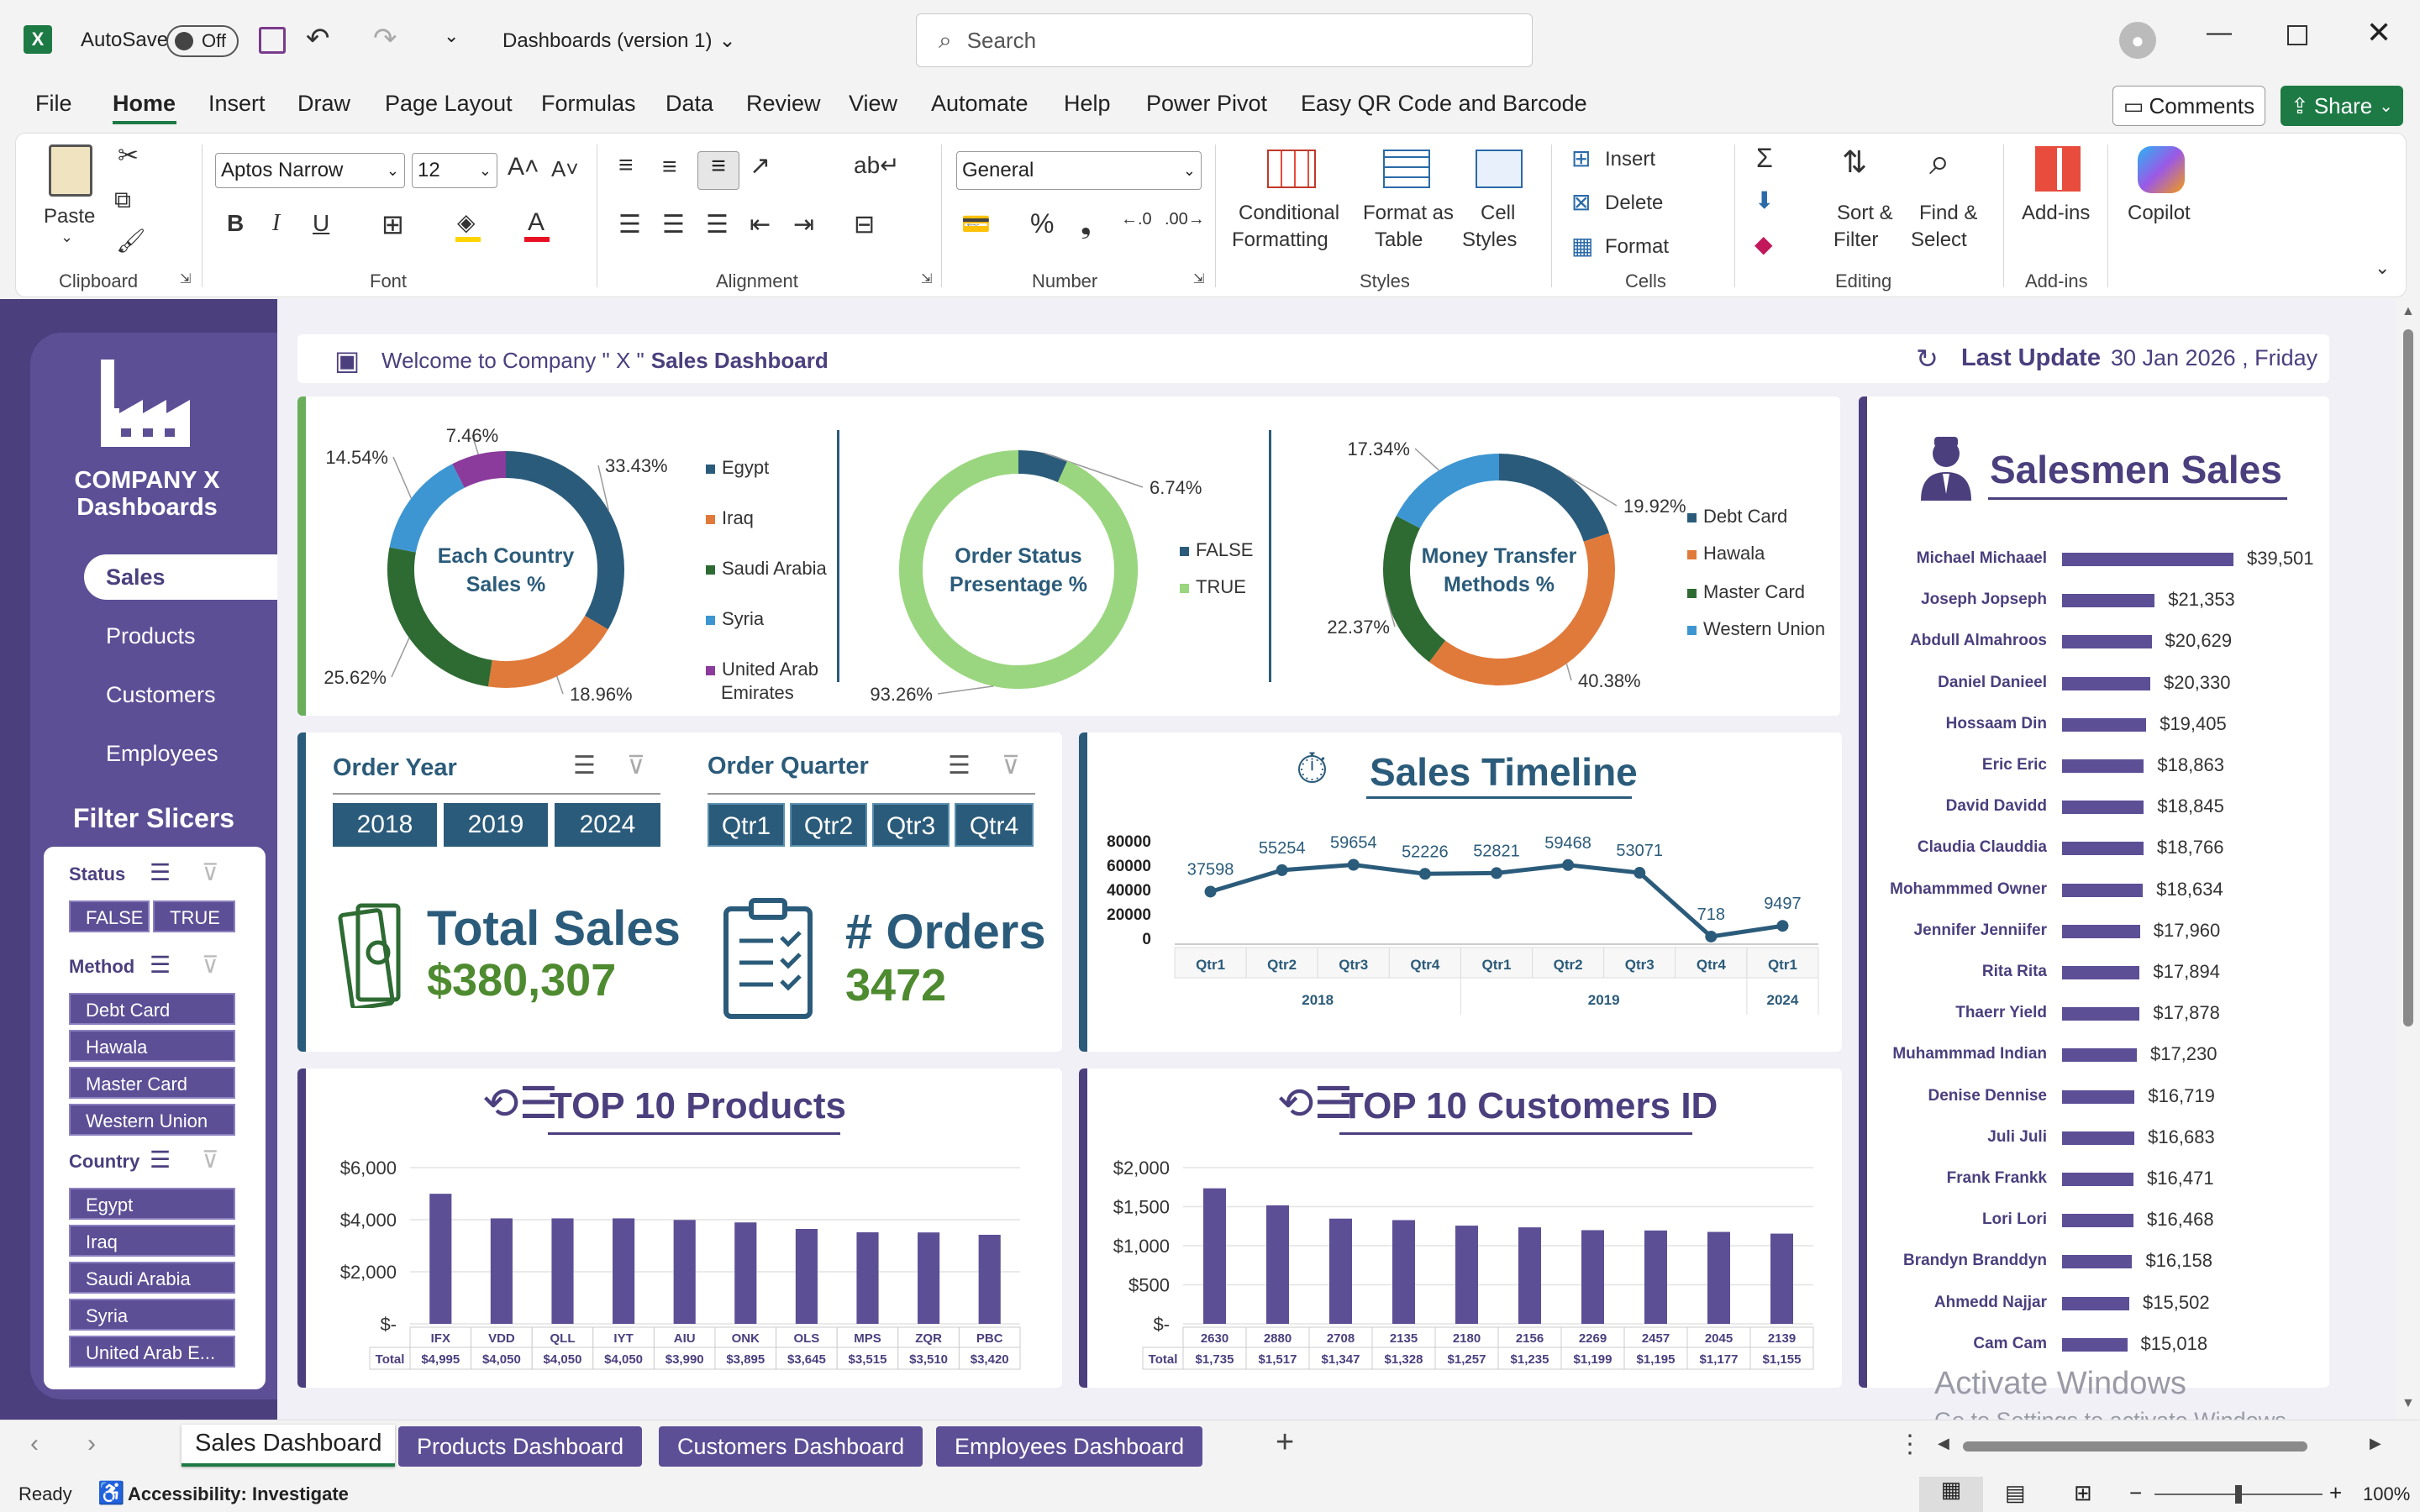 Image resolution: width=2420 pixels, height=1512 pixels. What do you see at coordinates (1399, 239) in the screenshot?
I see `table-label: Table` at bounding box center [1399, 239].